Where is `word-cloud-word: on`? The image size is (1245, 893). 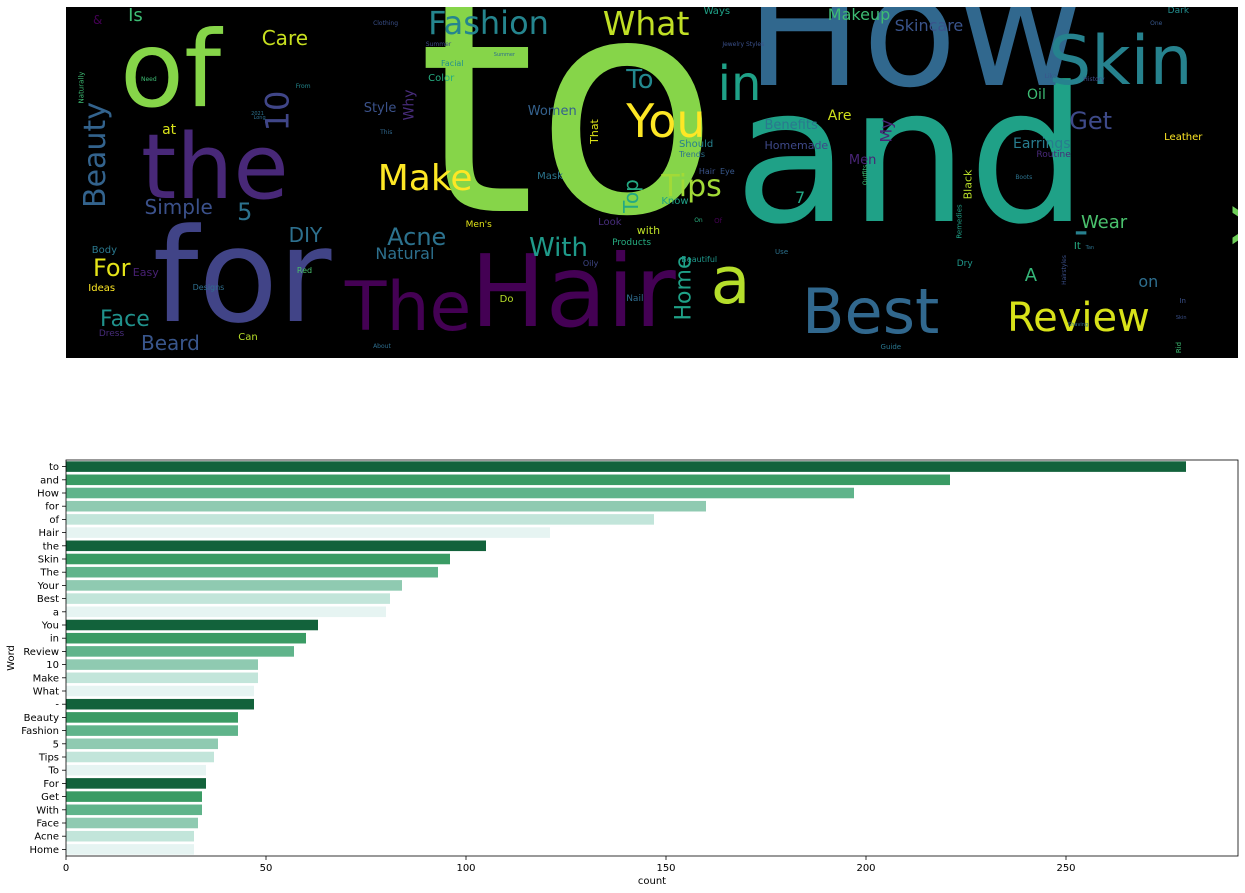
word-cloud-word: on is located at coordinates (1148, 281).